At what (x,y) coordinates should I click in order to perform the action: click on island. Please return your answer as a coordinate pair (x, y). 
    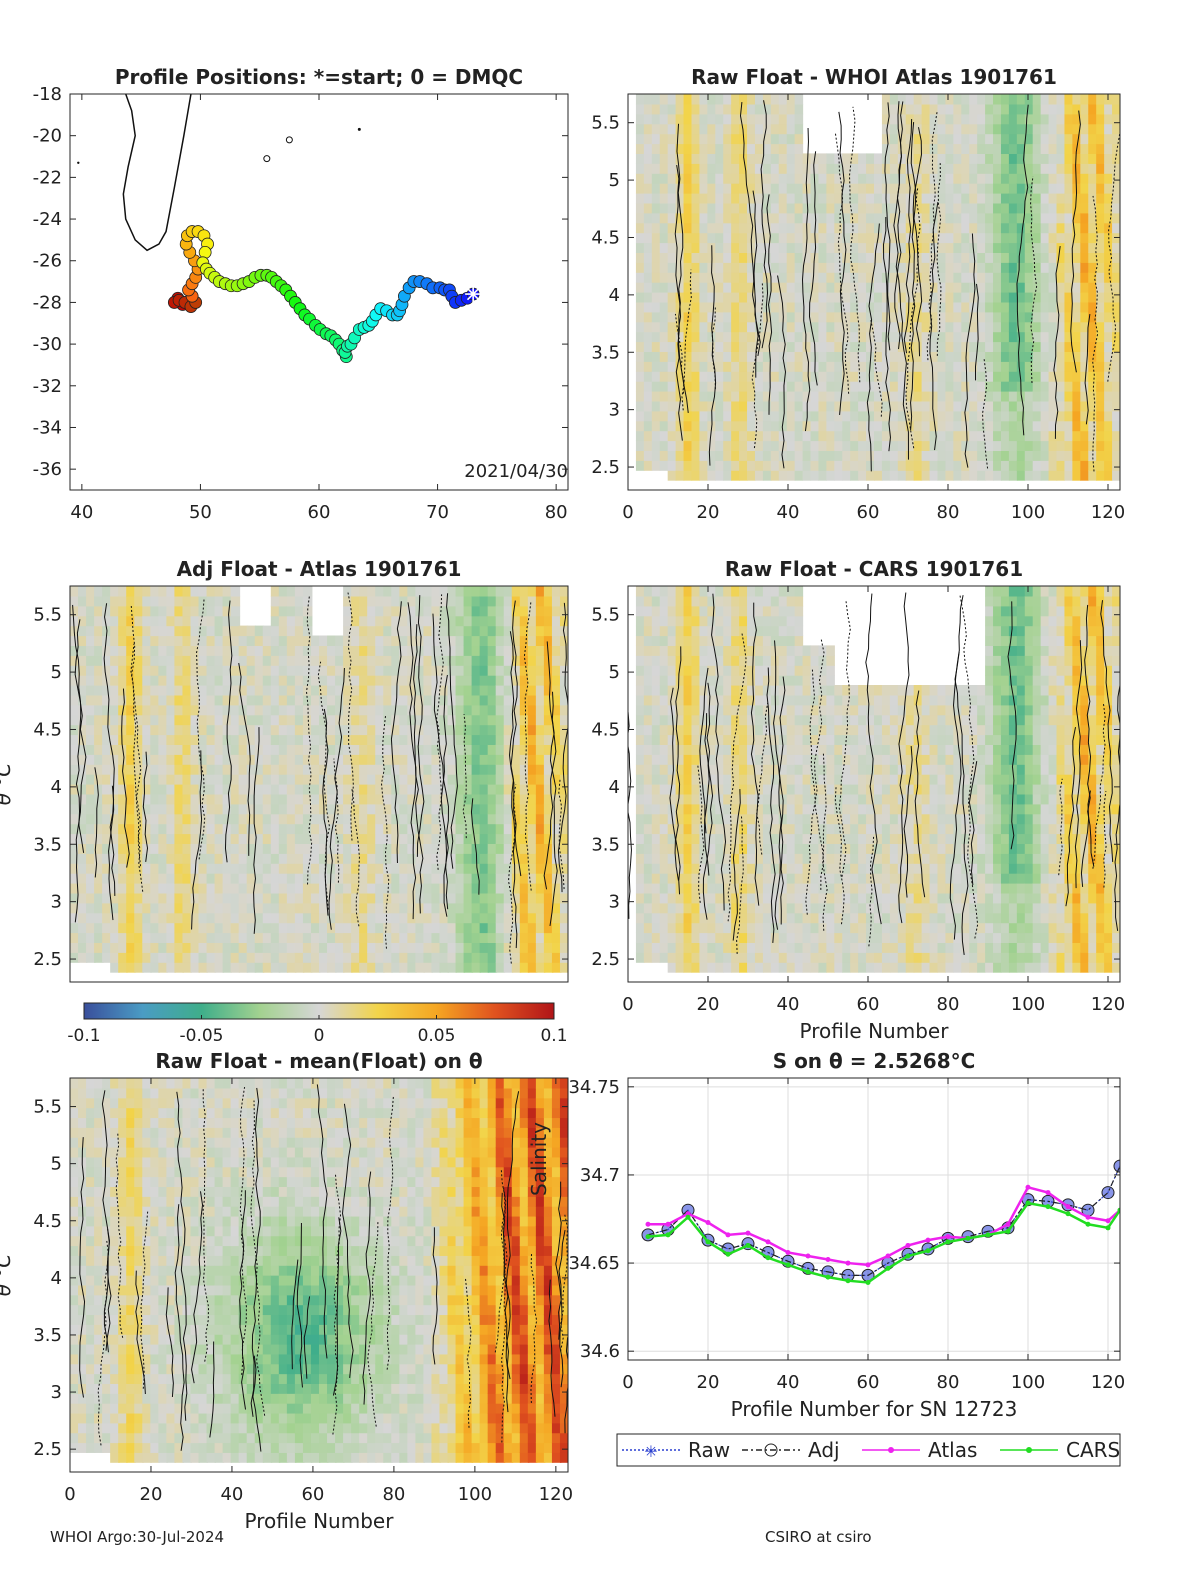
    Looking at the image, I should click on (78, 162).